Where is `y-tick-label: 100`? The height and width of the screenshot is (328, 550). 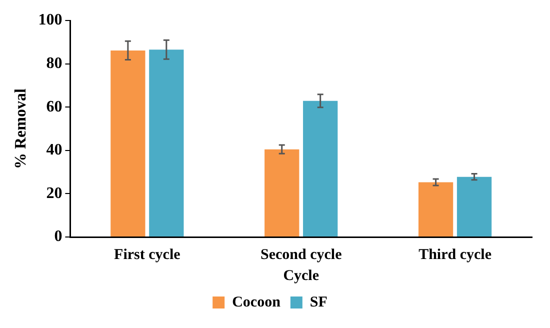
y-tick-label: 100 is located at coordinates (50, 20).